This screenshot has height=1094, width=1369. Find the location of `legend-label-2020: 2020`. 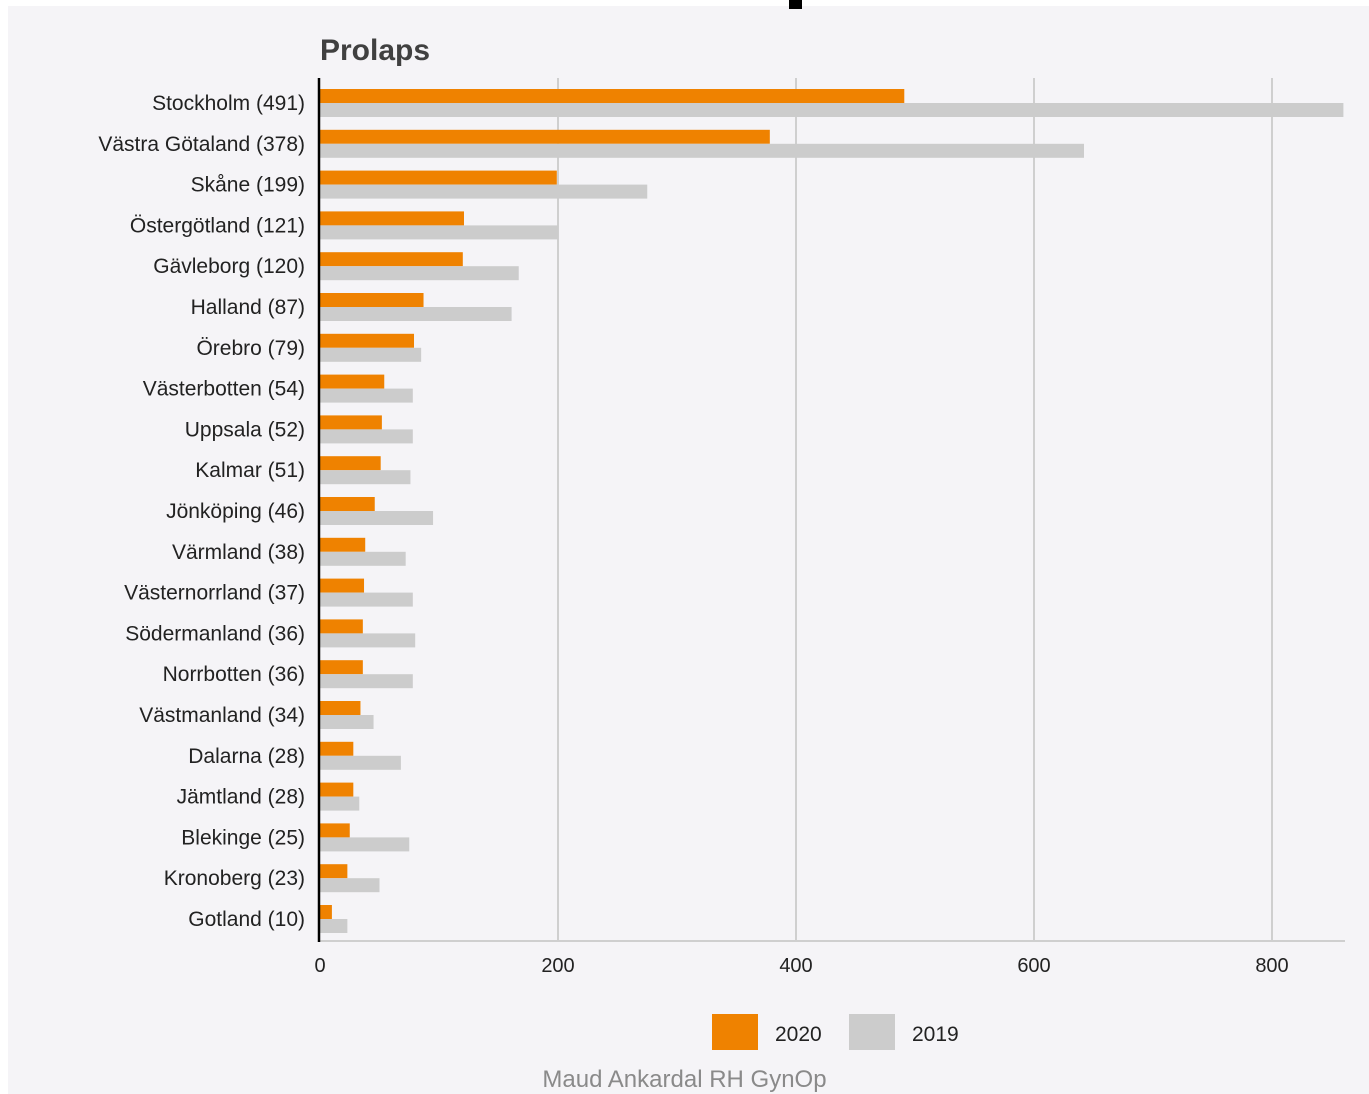

legend-label-2020: 2020 is located at coordinates (798, 1034).